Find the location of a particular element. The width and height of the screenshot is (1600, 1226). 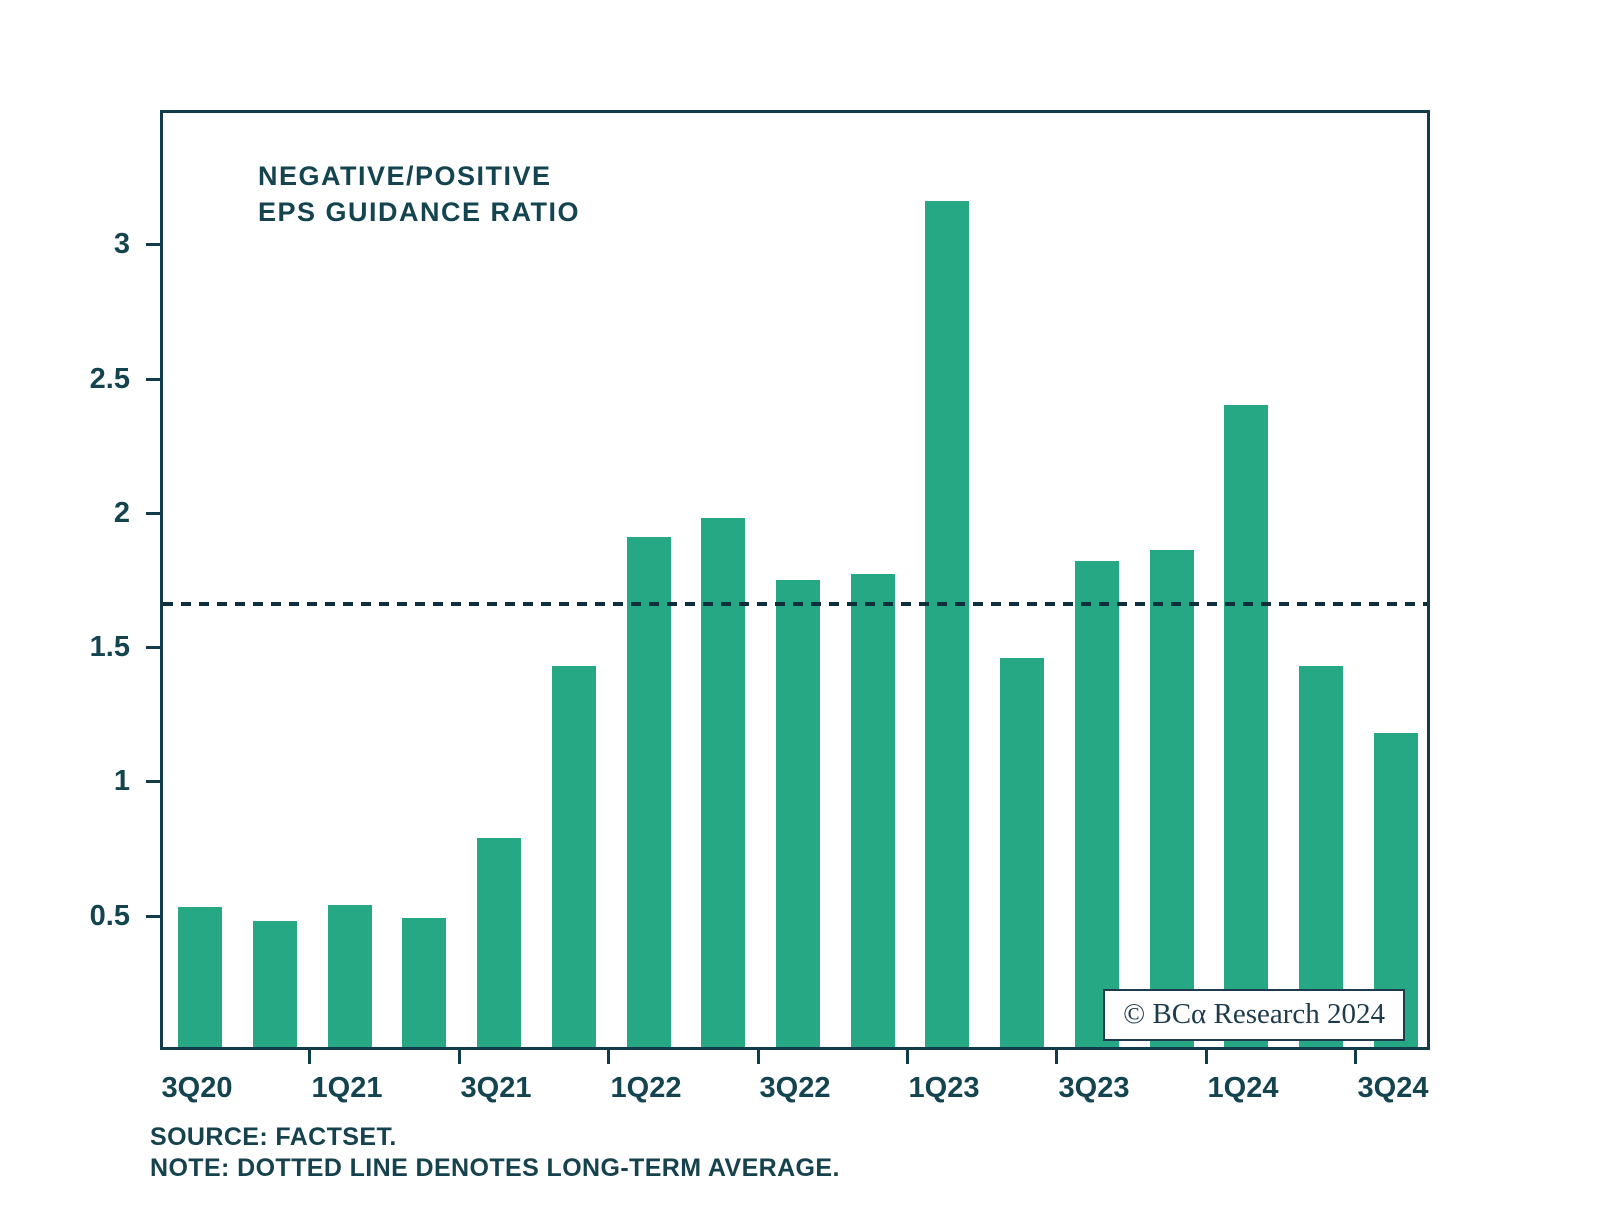

y-axis: 0.5 1 1.5 2 2.5 3 is located at coordinates (80, 580).